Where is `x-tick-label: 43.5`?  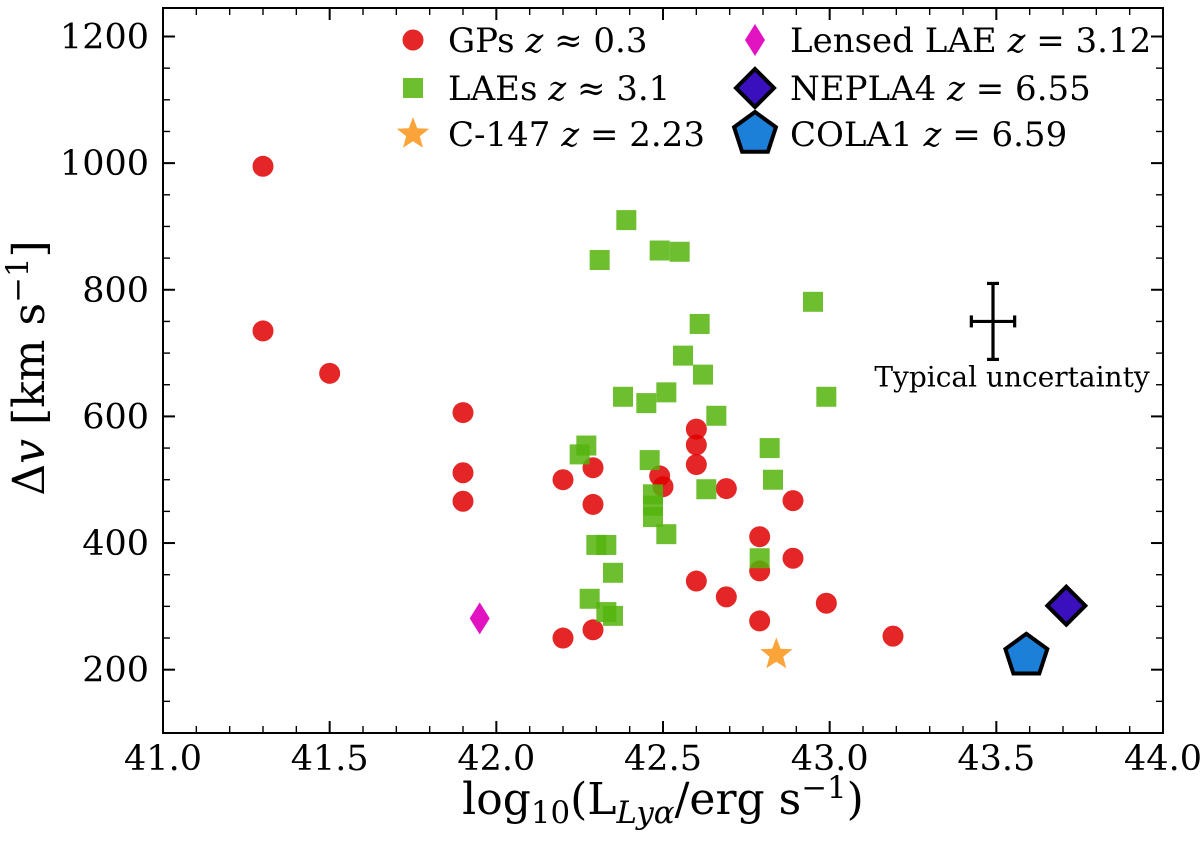
x-tick-label: 43.5 is located at coordinates (996, 759).